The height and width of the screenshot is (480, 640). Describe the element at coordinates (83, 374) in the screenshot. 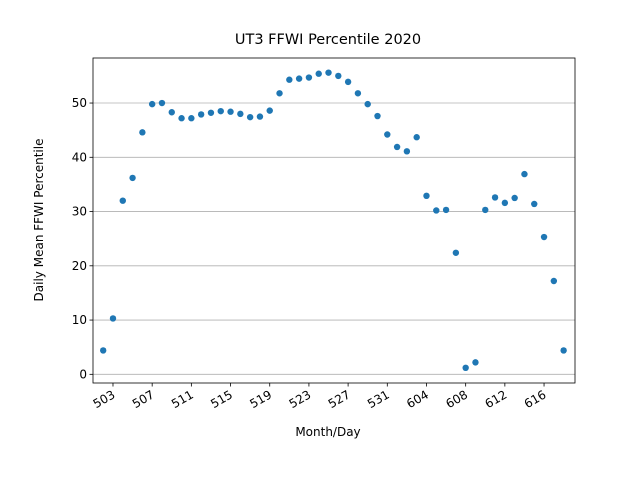

I see `y-tick-label: 0` at that location.